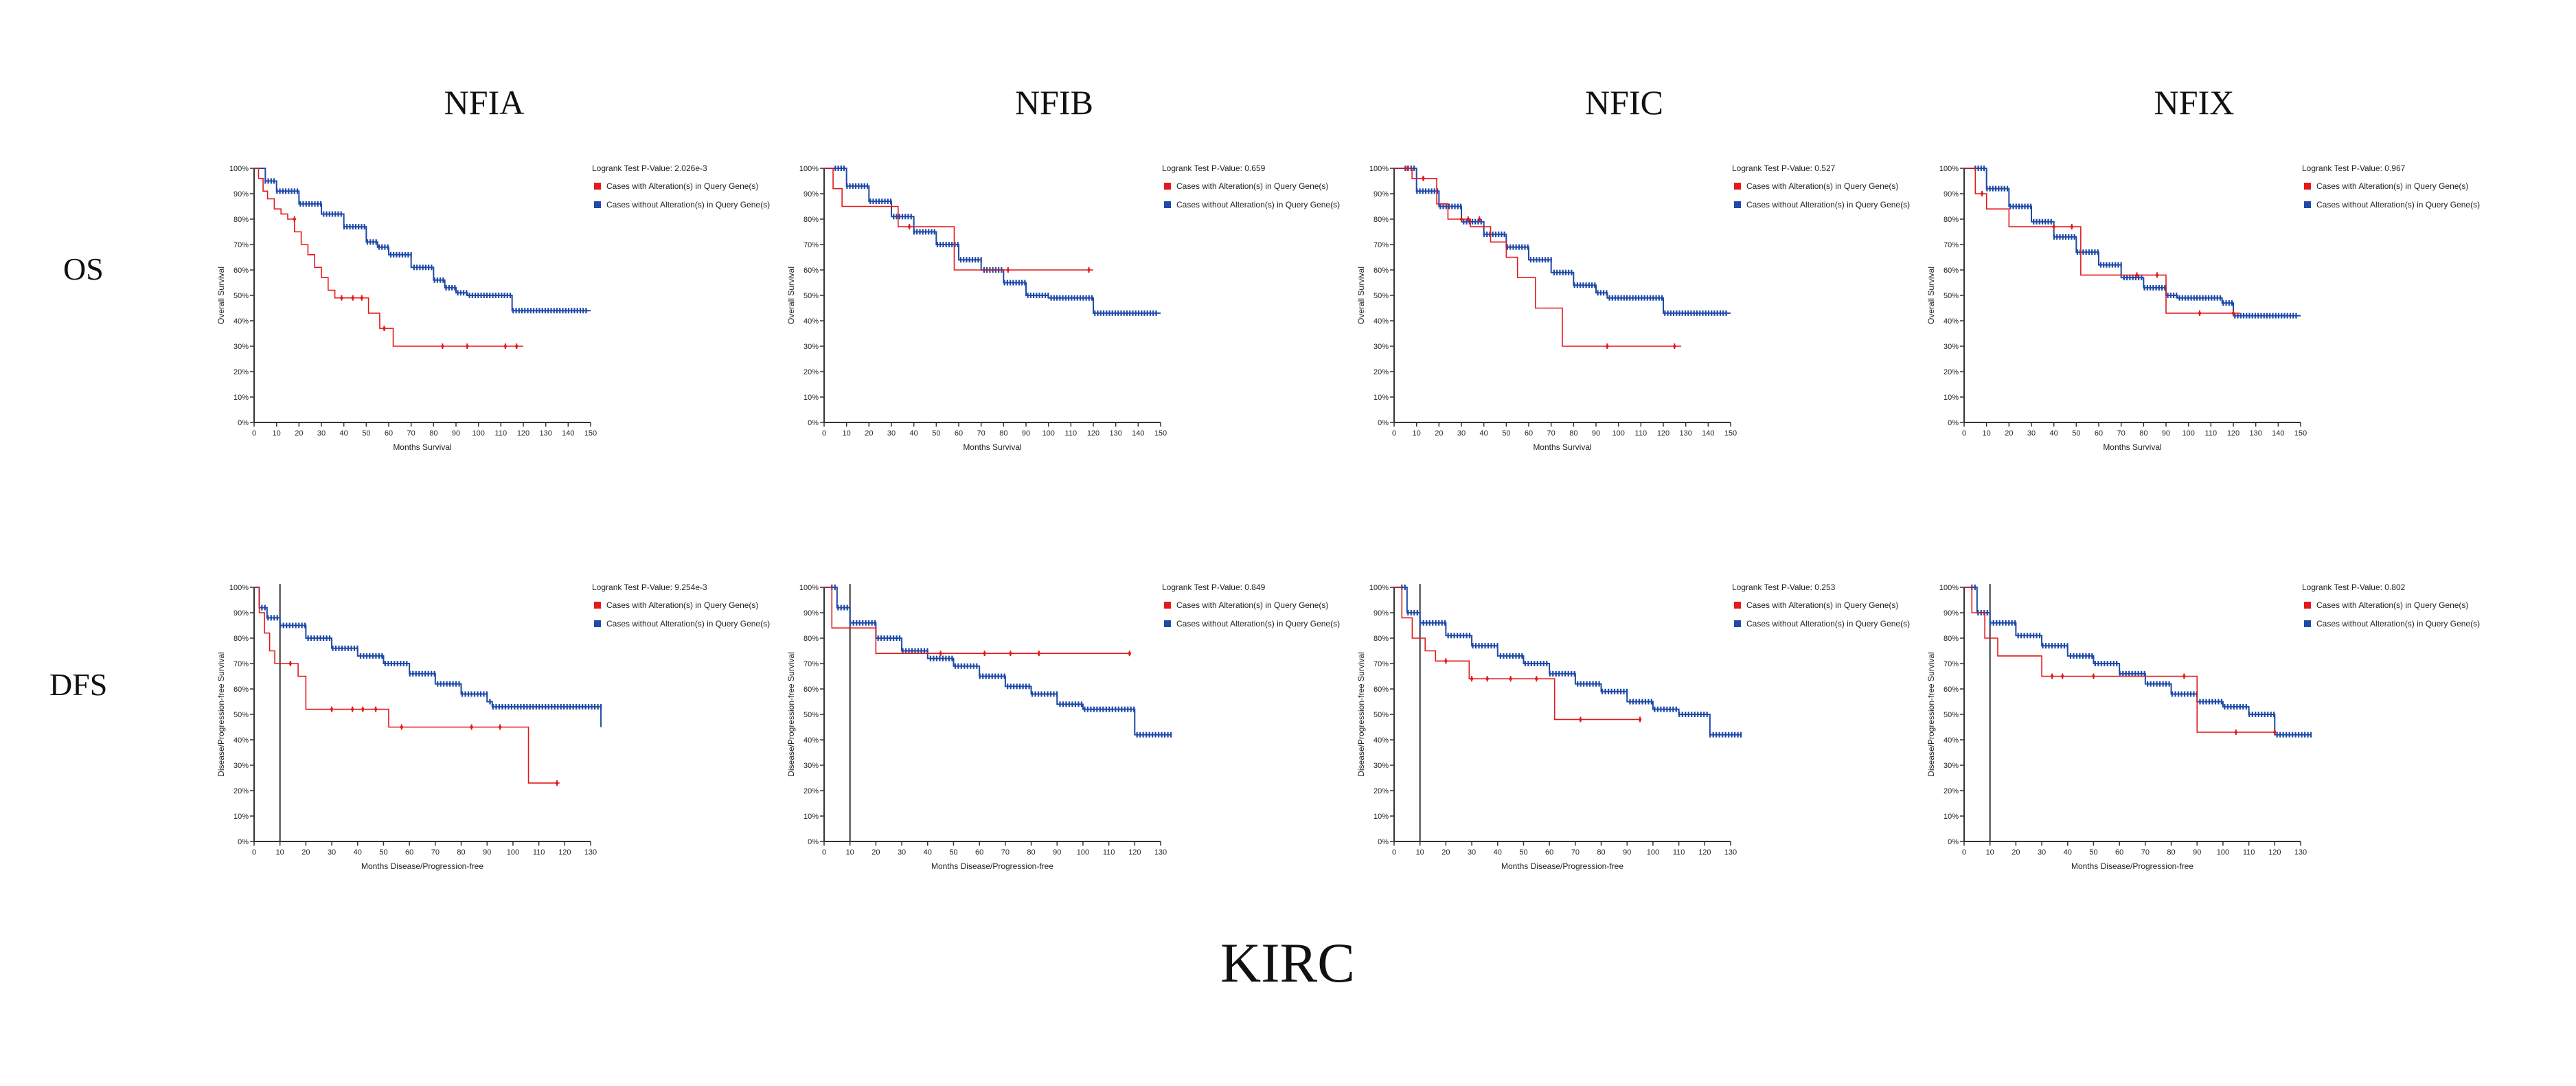  I want to click on logrank-pvalue: Logrank Test P-Value: 2.026e-3, so click(649, 168).